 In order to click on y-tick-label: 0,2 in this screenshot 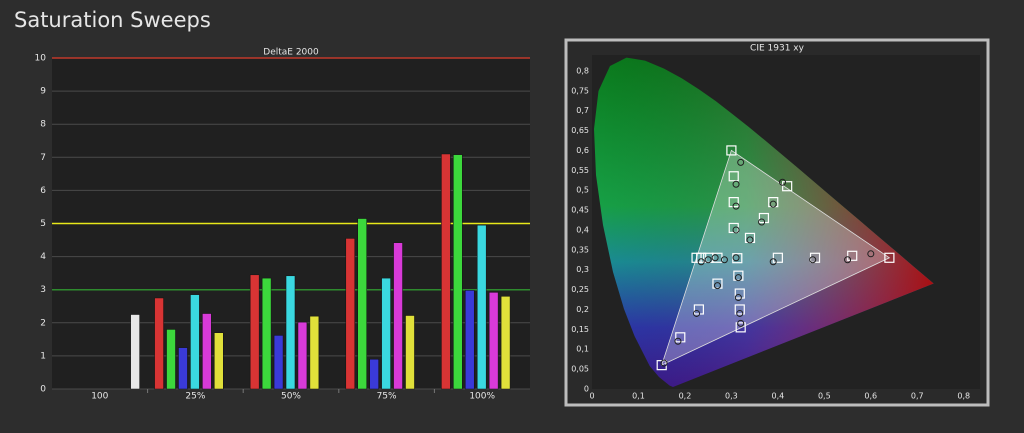, I will do `click(582, 309)`.